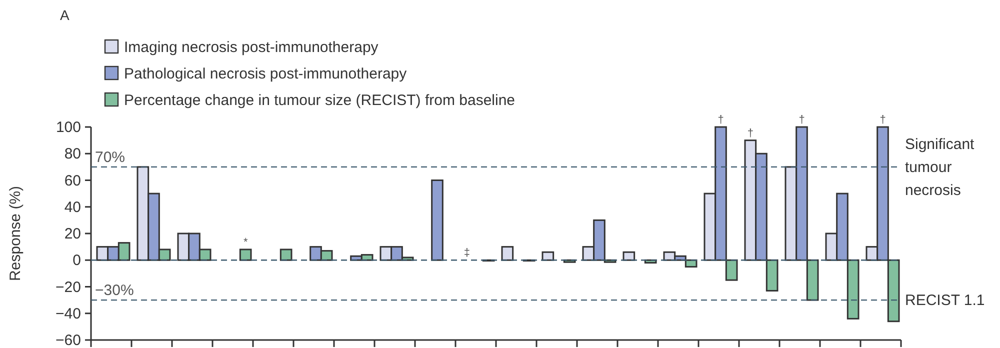  Describe the element at coordinates (940, 167) in the screenshot. I see `ref-line-label: Significant tumour necrosis` at that location.